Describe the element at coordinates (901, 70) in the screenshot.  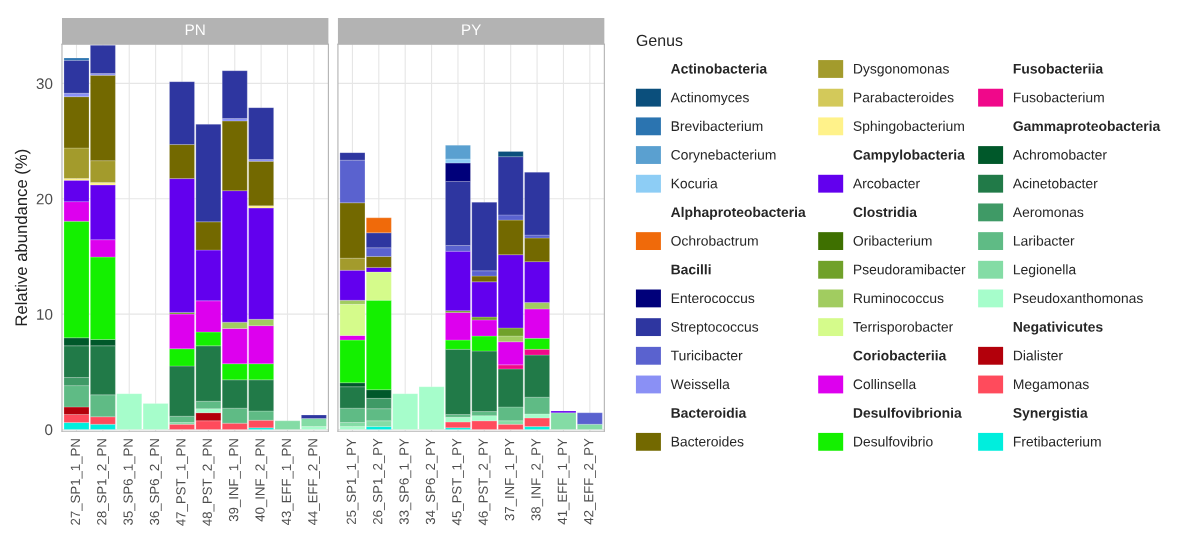
I see `legend-label: Dysgonomonas` at that location.